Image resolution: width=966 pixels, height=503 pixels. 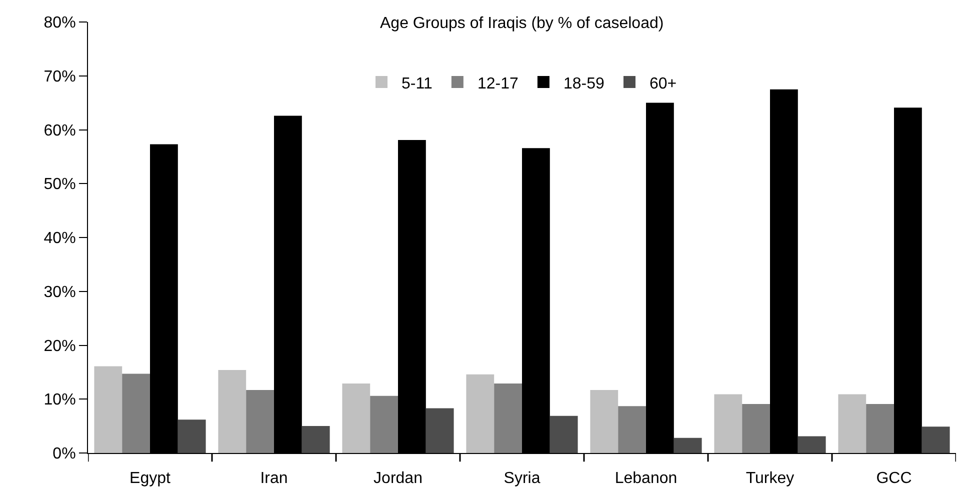 What do you see at coordinates (274, 479) in the screenshot?
I see `x-tick-label: Iran` at bounding box center [274, 479].